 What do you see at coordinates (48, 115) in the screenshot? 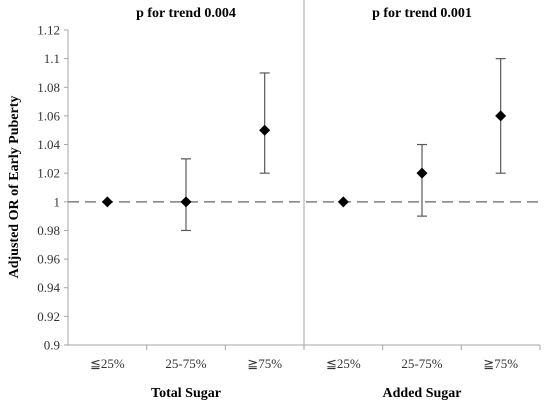
I see `y-tick-label: 1.06` at bounding box center [48, 115].